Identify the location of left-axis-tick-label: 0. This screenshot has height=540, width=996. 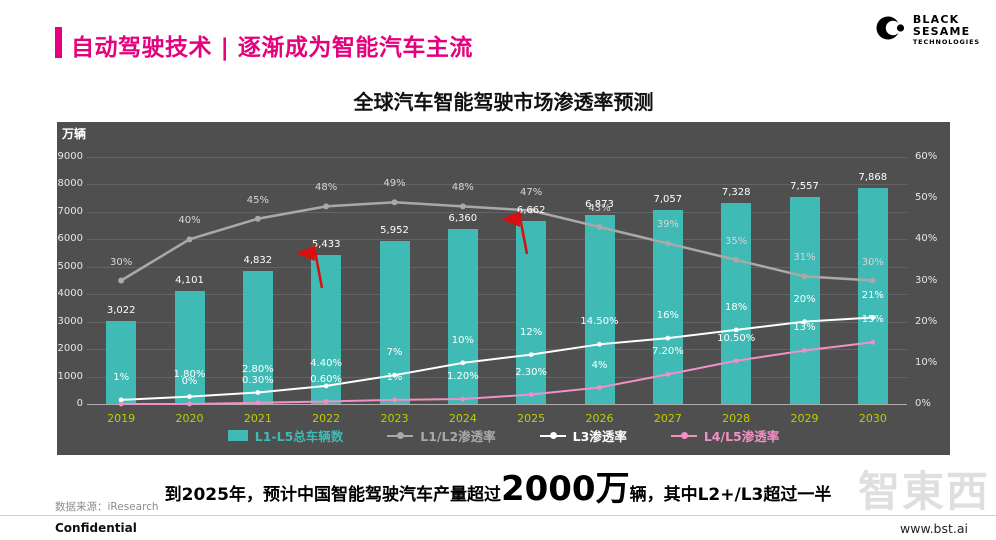
(79, 403).